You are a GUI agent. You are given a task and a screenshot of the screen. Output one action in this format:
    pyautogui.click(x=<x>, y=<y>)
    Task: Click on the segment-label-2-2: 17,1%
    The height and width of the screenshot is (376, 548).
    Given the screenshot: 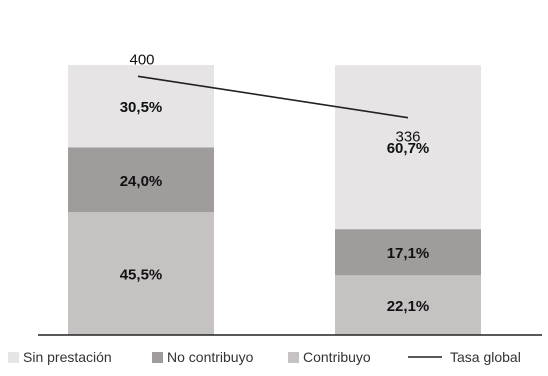 What is the action you would take?
    pyautogui.click(x=408, y=253)
    